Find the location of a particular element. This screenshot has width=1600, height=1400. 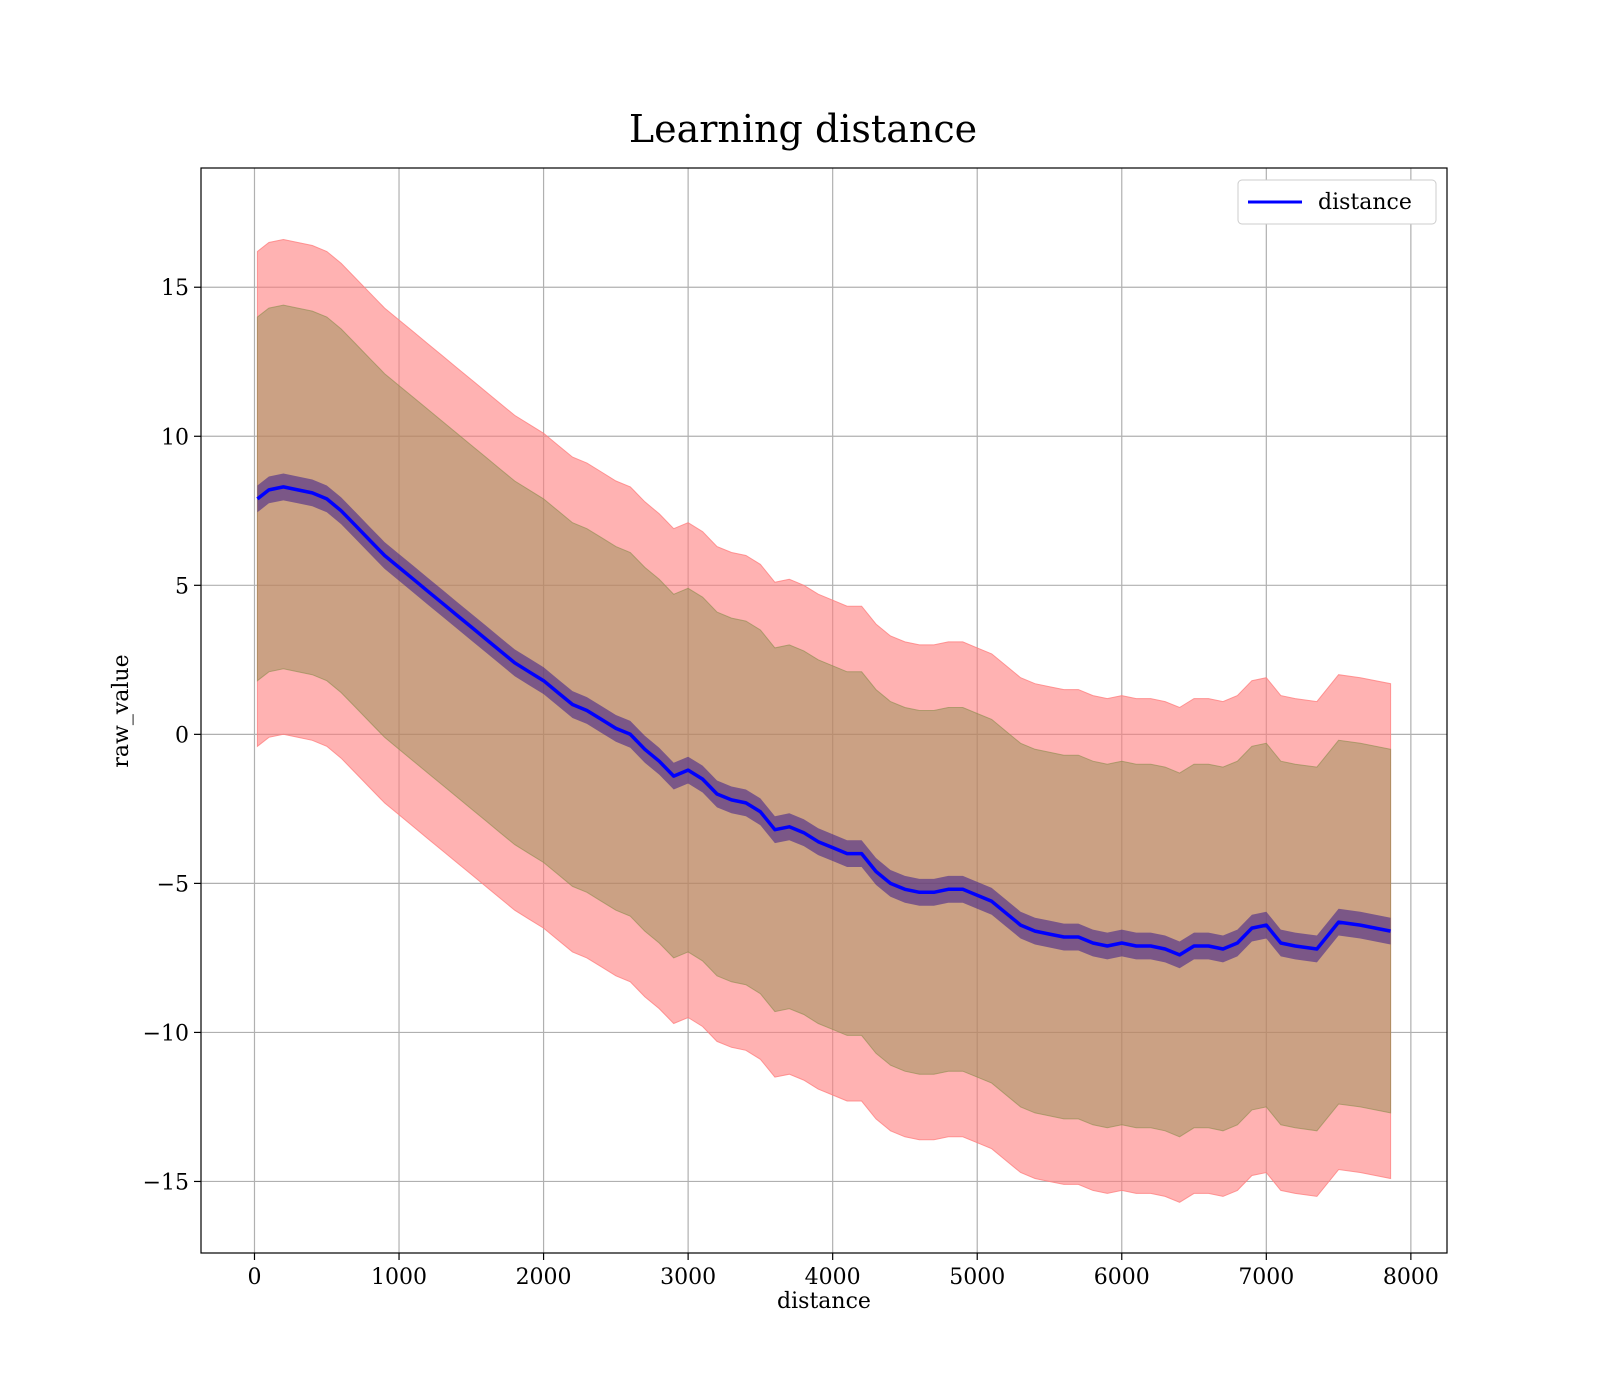

x-tick-label: 2000 is located at coordinates (544, 1277).